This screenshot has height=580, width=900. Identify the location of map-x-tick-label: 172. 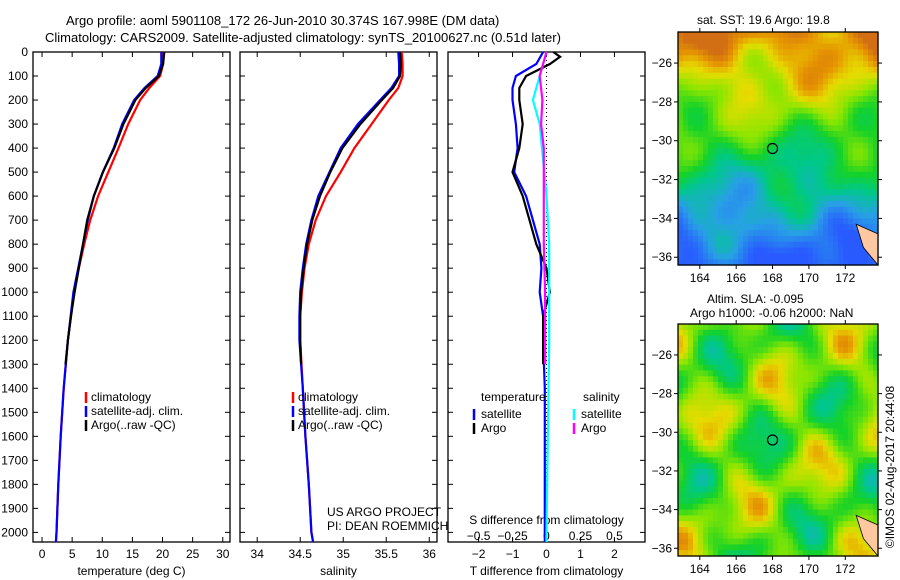
(845, 569).